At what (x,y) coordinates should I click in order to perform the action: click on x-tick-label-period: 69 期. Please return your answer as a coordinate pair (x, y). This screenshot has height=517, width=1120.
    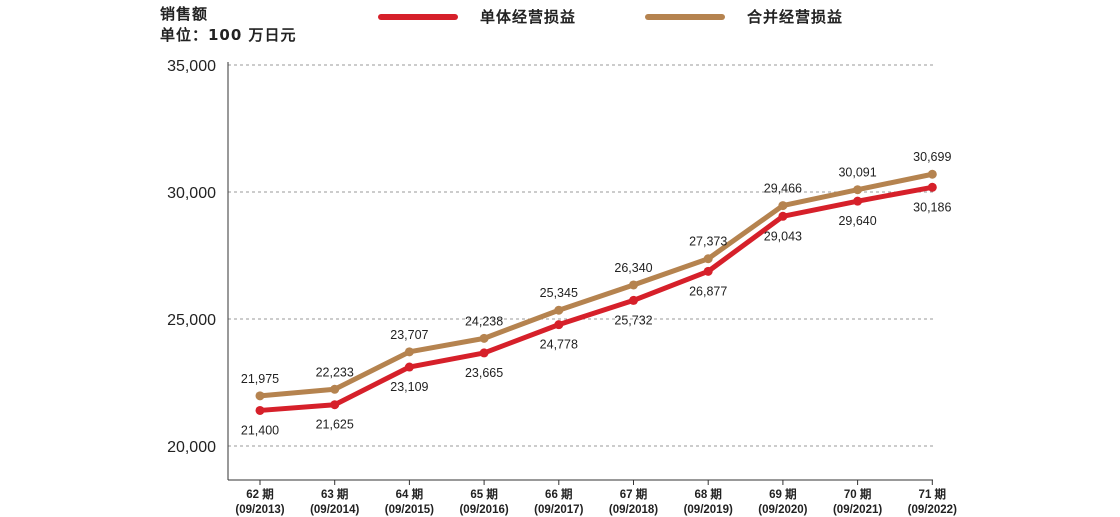
    Looking at the image, I should click on (783, 494).